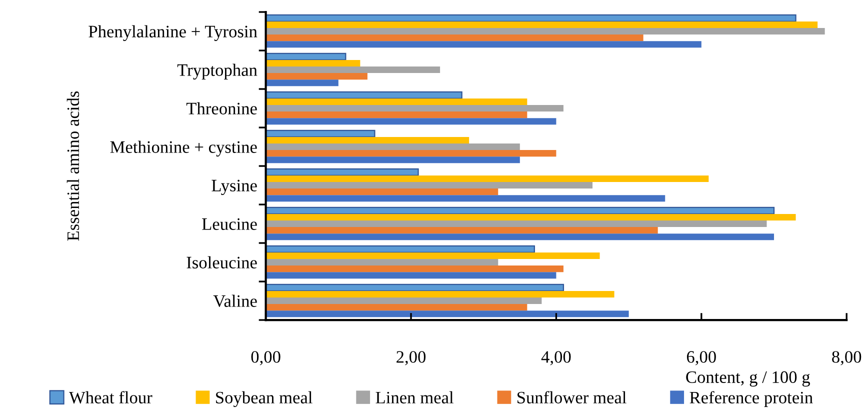 Image resolution: width=863 pixels, height=414 pixels. I want to click on x-axis-title: Content, g / 100 g, so click(748, 379).